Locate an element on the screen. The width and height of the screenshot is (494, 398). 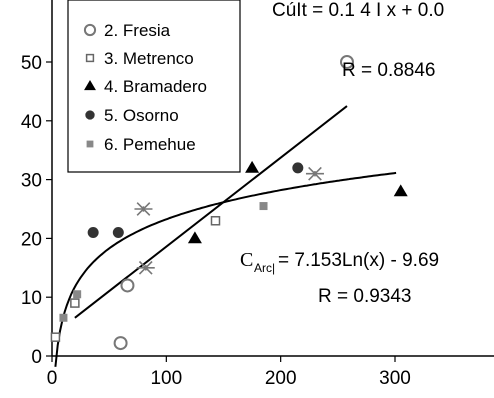
log-equation-subscript: Arc| is located at coordinates (264, 268).